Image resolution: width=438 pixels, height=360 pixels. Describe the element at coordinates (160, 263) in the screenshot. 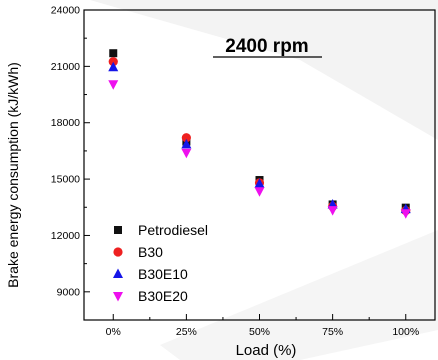

I see `legend: Petrodiesel B30 B30E10 B30E20` at that location.